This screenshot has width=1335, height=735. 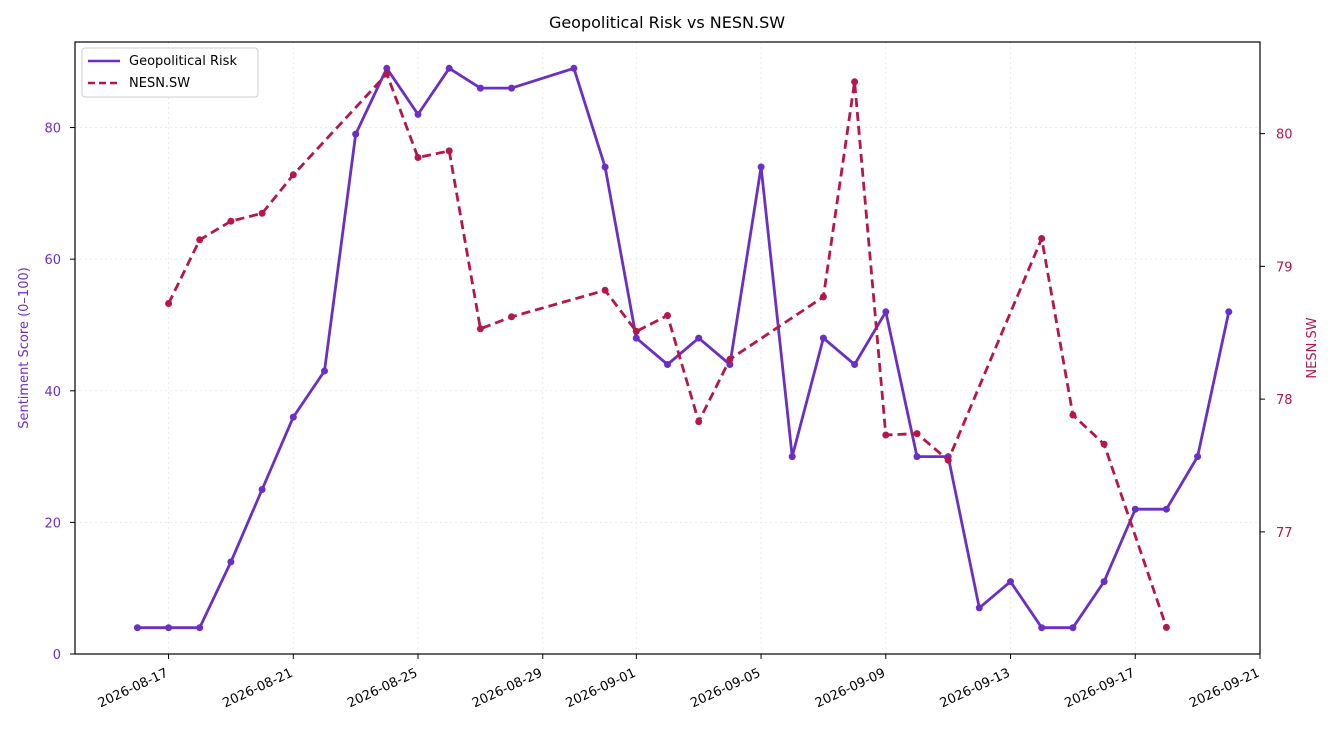 What do you see at coordinates (52, 392) in the screenshot?
I see `y-left-tick-label: 40` at bounding box center [52, 392].